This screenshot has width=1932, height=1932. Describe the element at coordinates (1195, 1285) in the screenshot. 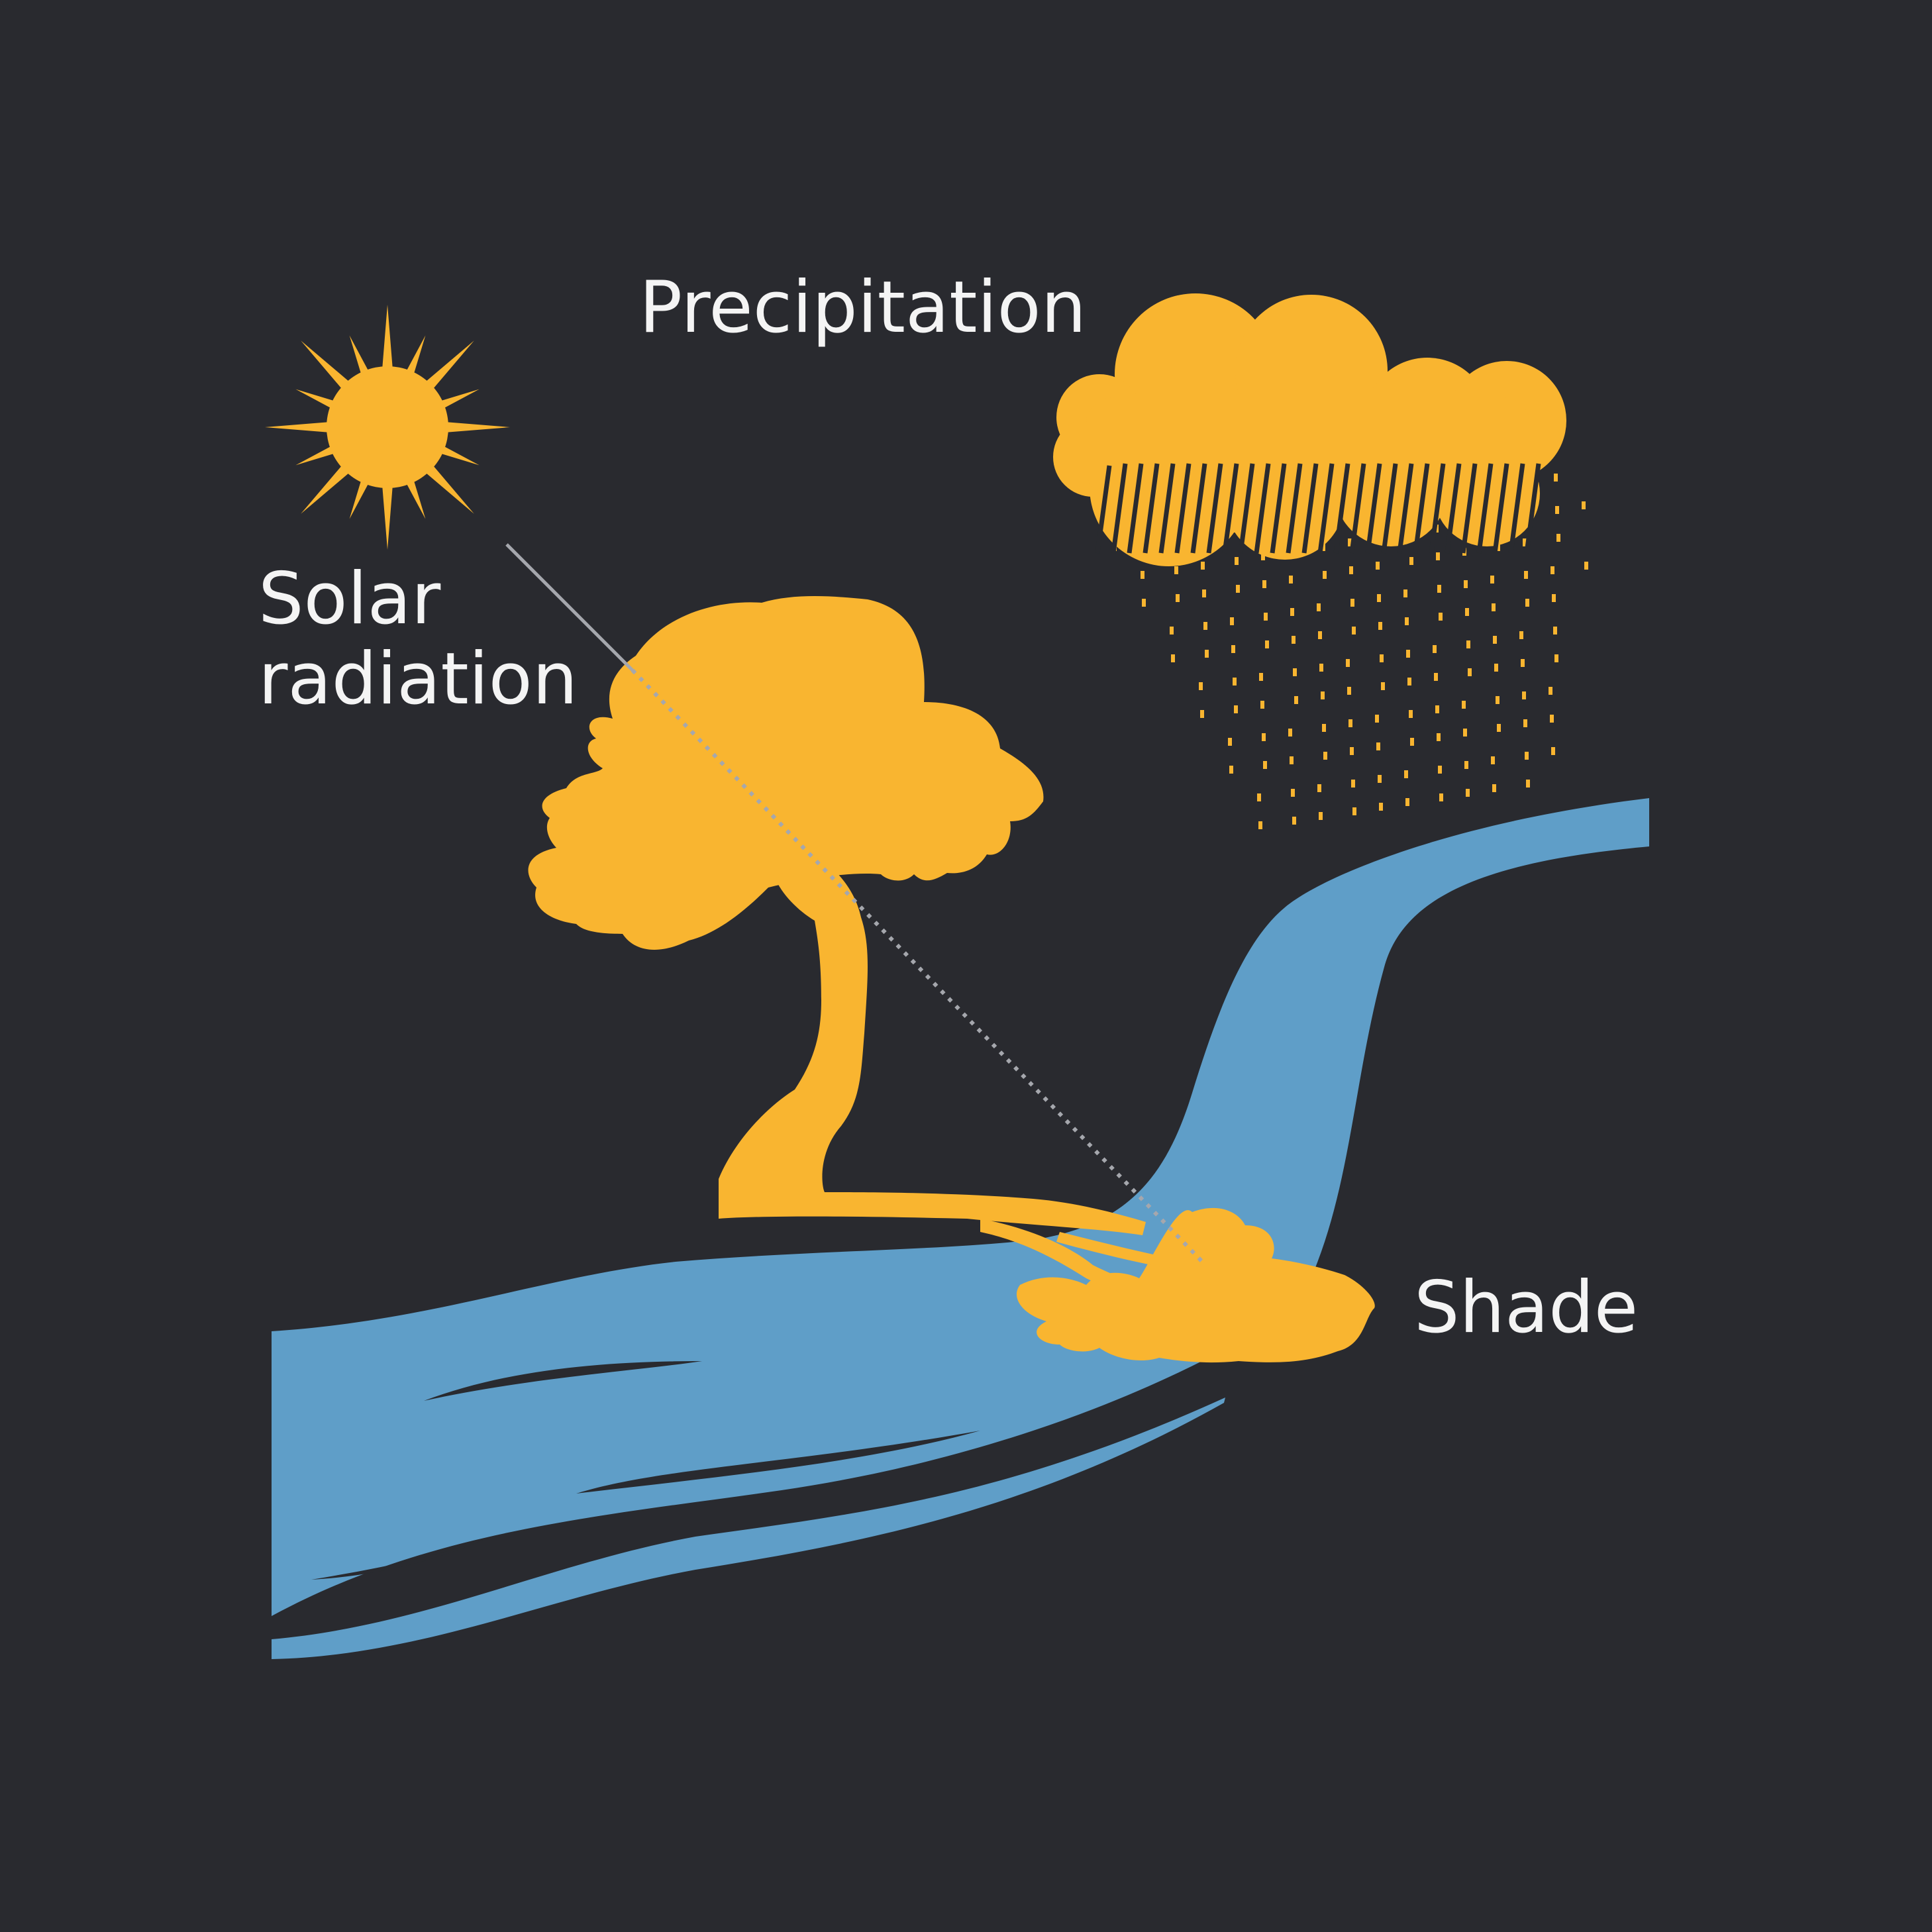

I see `shade-patch` at that location.